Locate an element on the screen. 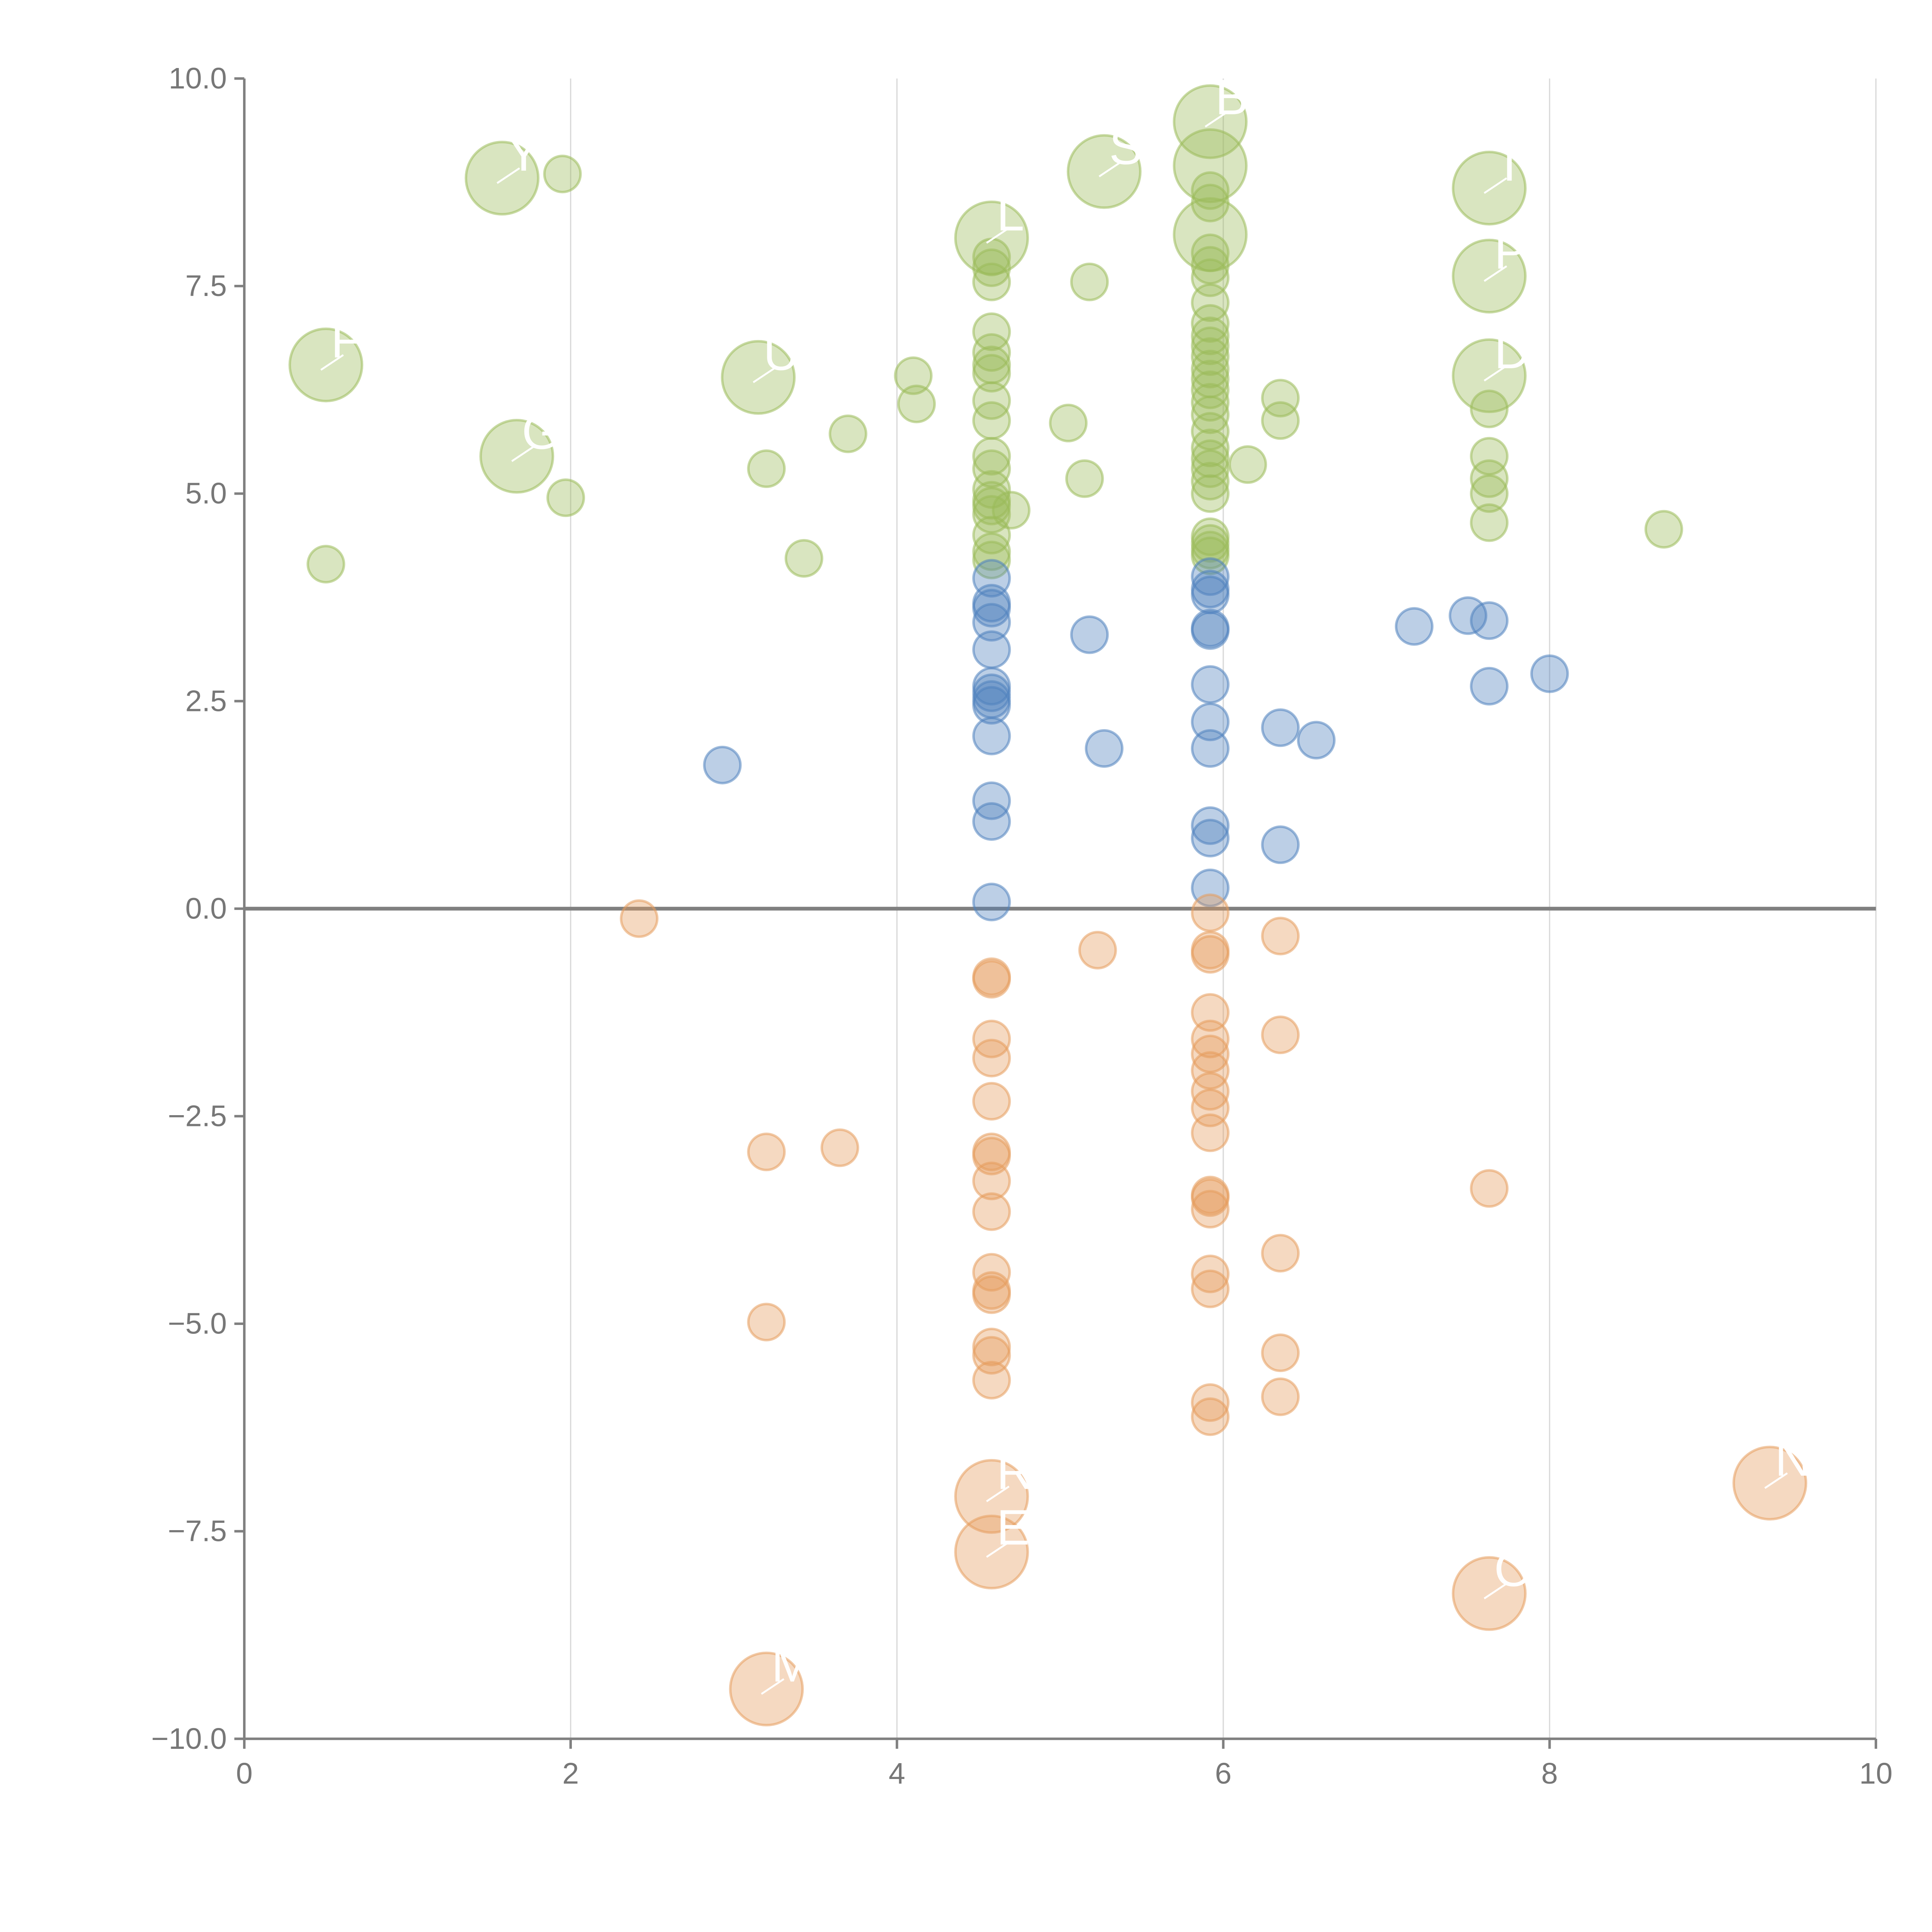  y-tick-label: −7.5 is located at coordinates (198, 1532).